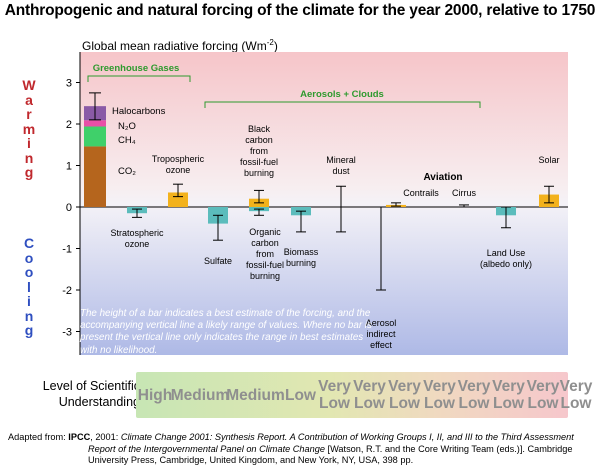  I want to click on warm-letters-1: a, so click(29, 99).